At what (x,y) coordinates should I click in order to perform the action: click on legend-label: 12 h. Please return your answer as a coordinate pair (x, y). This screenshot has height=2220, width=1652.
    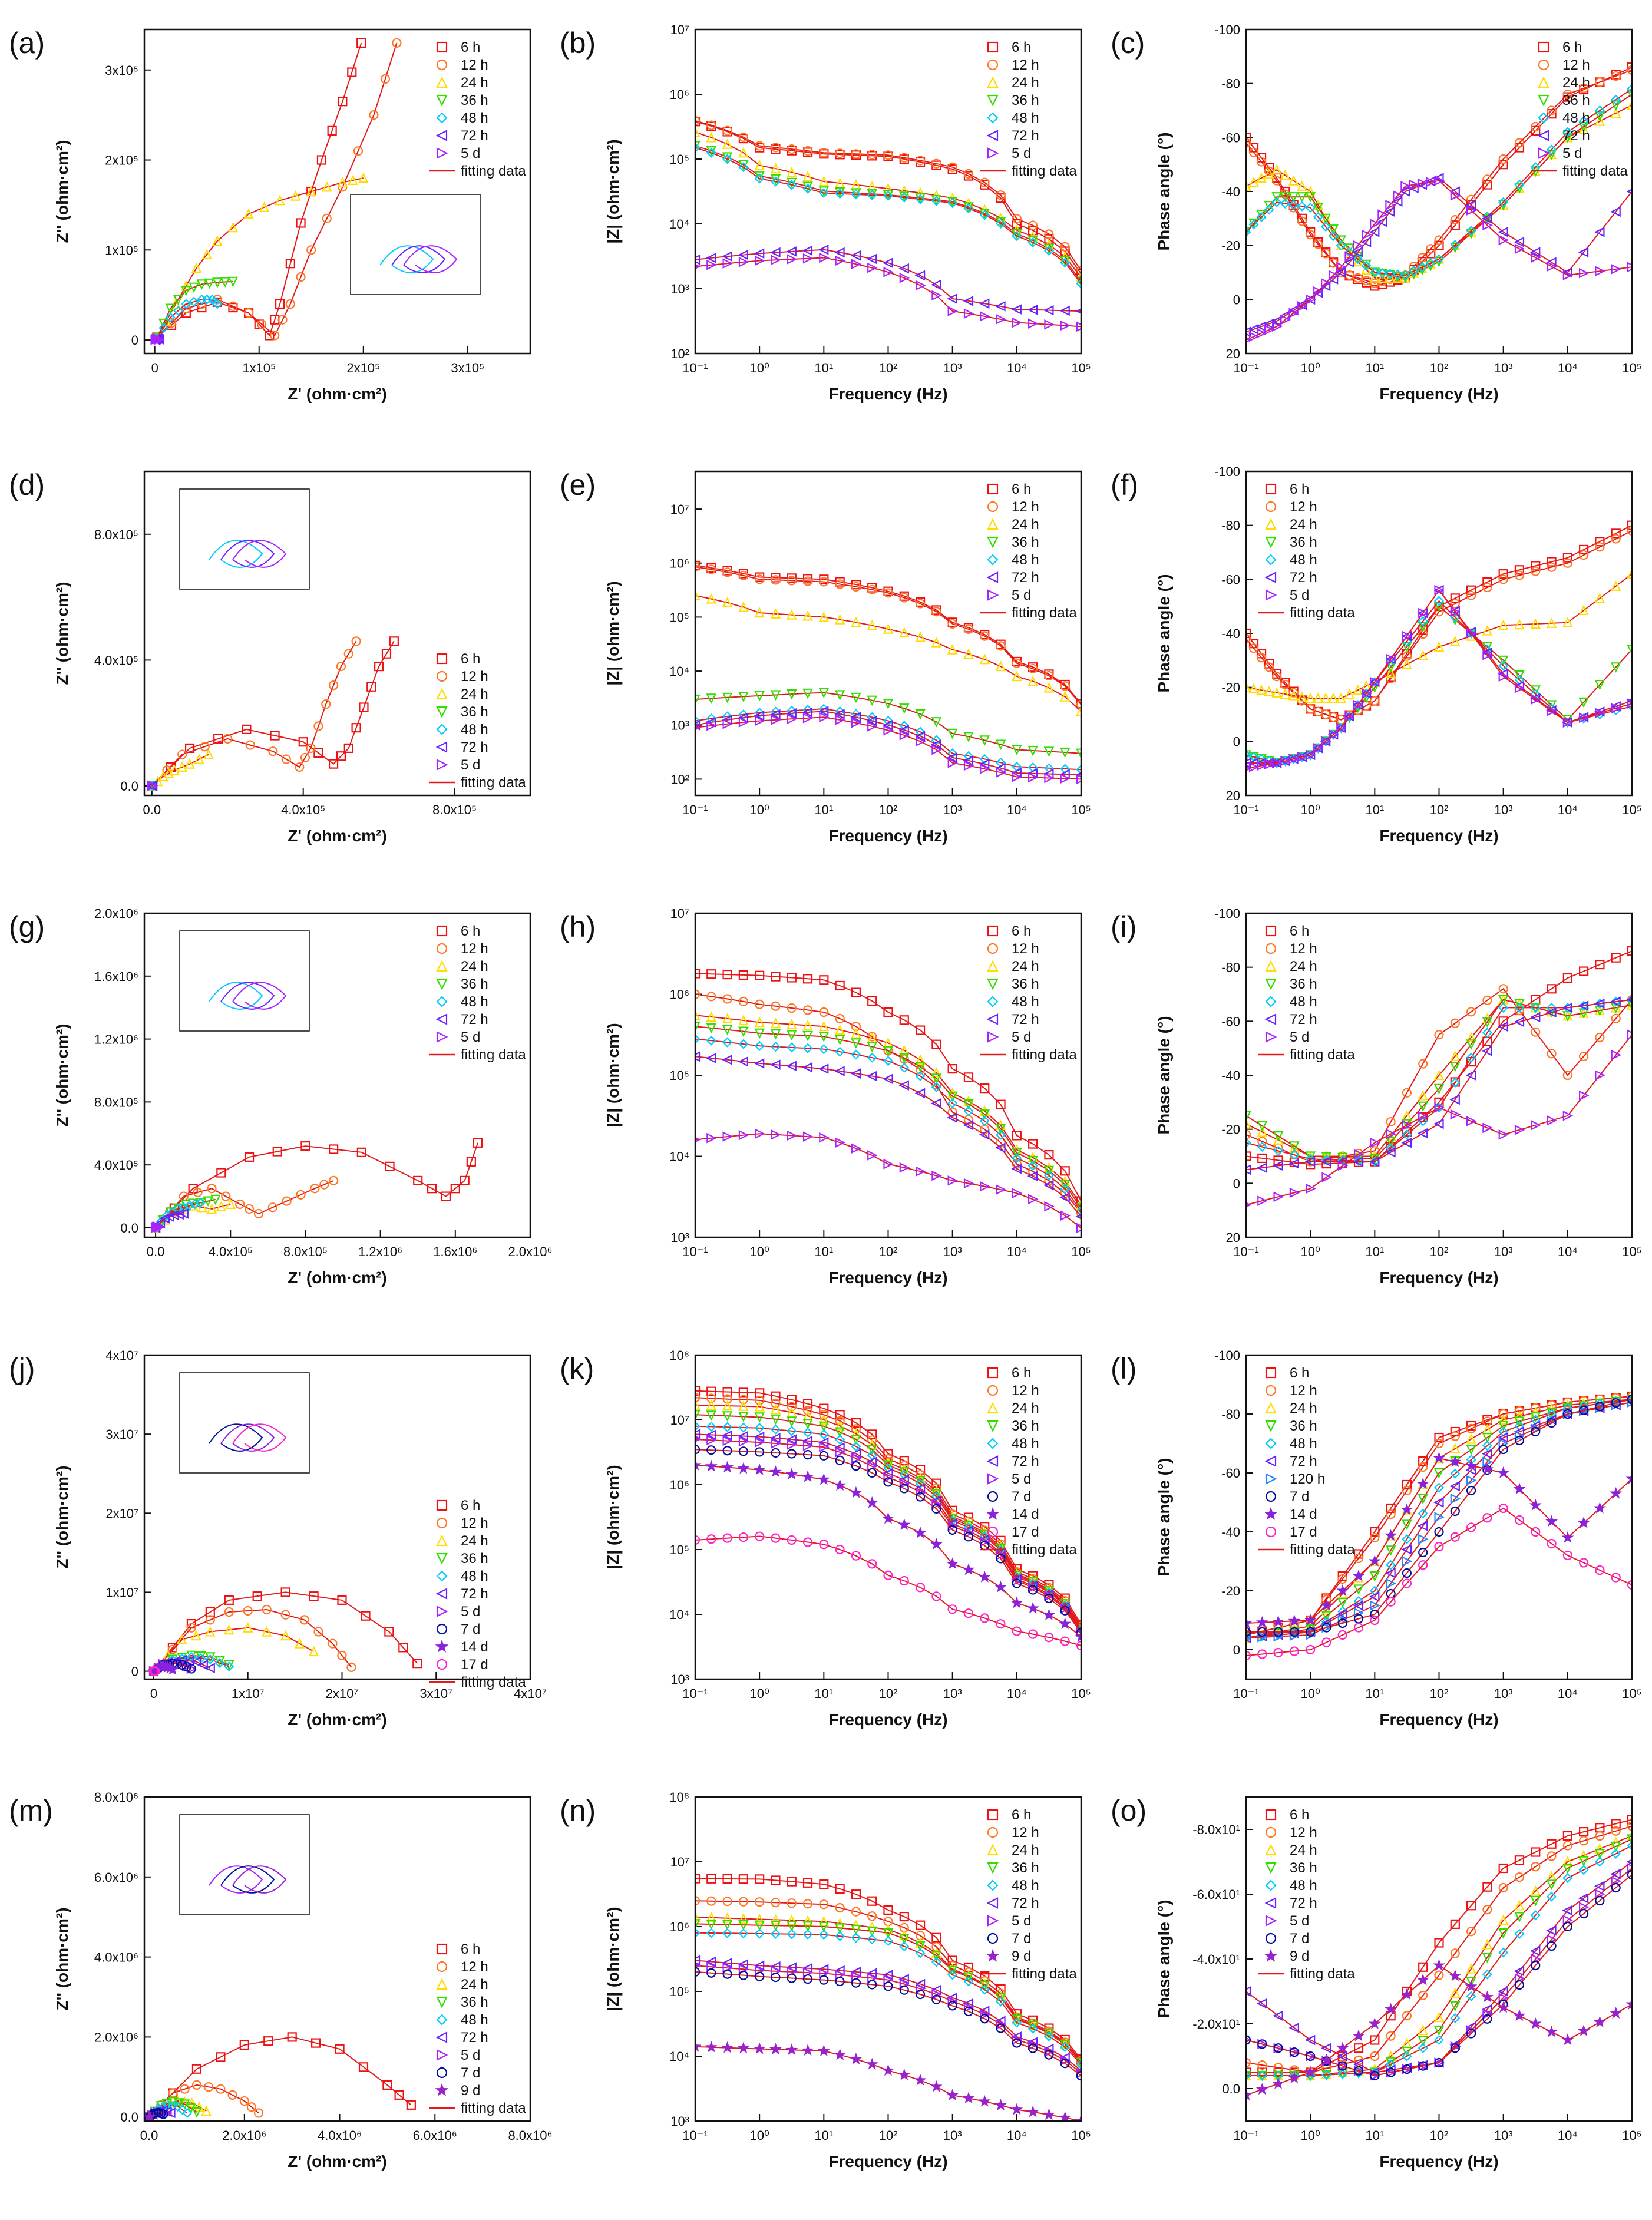
    Looking at the image, I should click on (1025, 65).